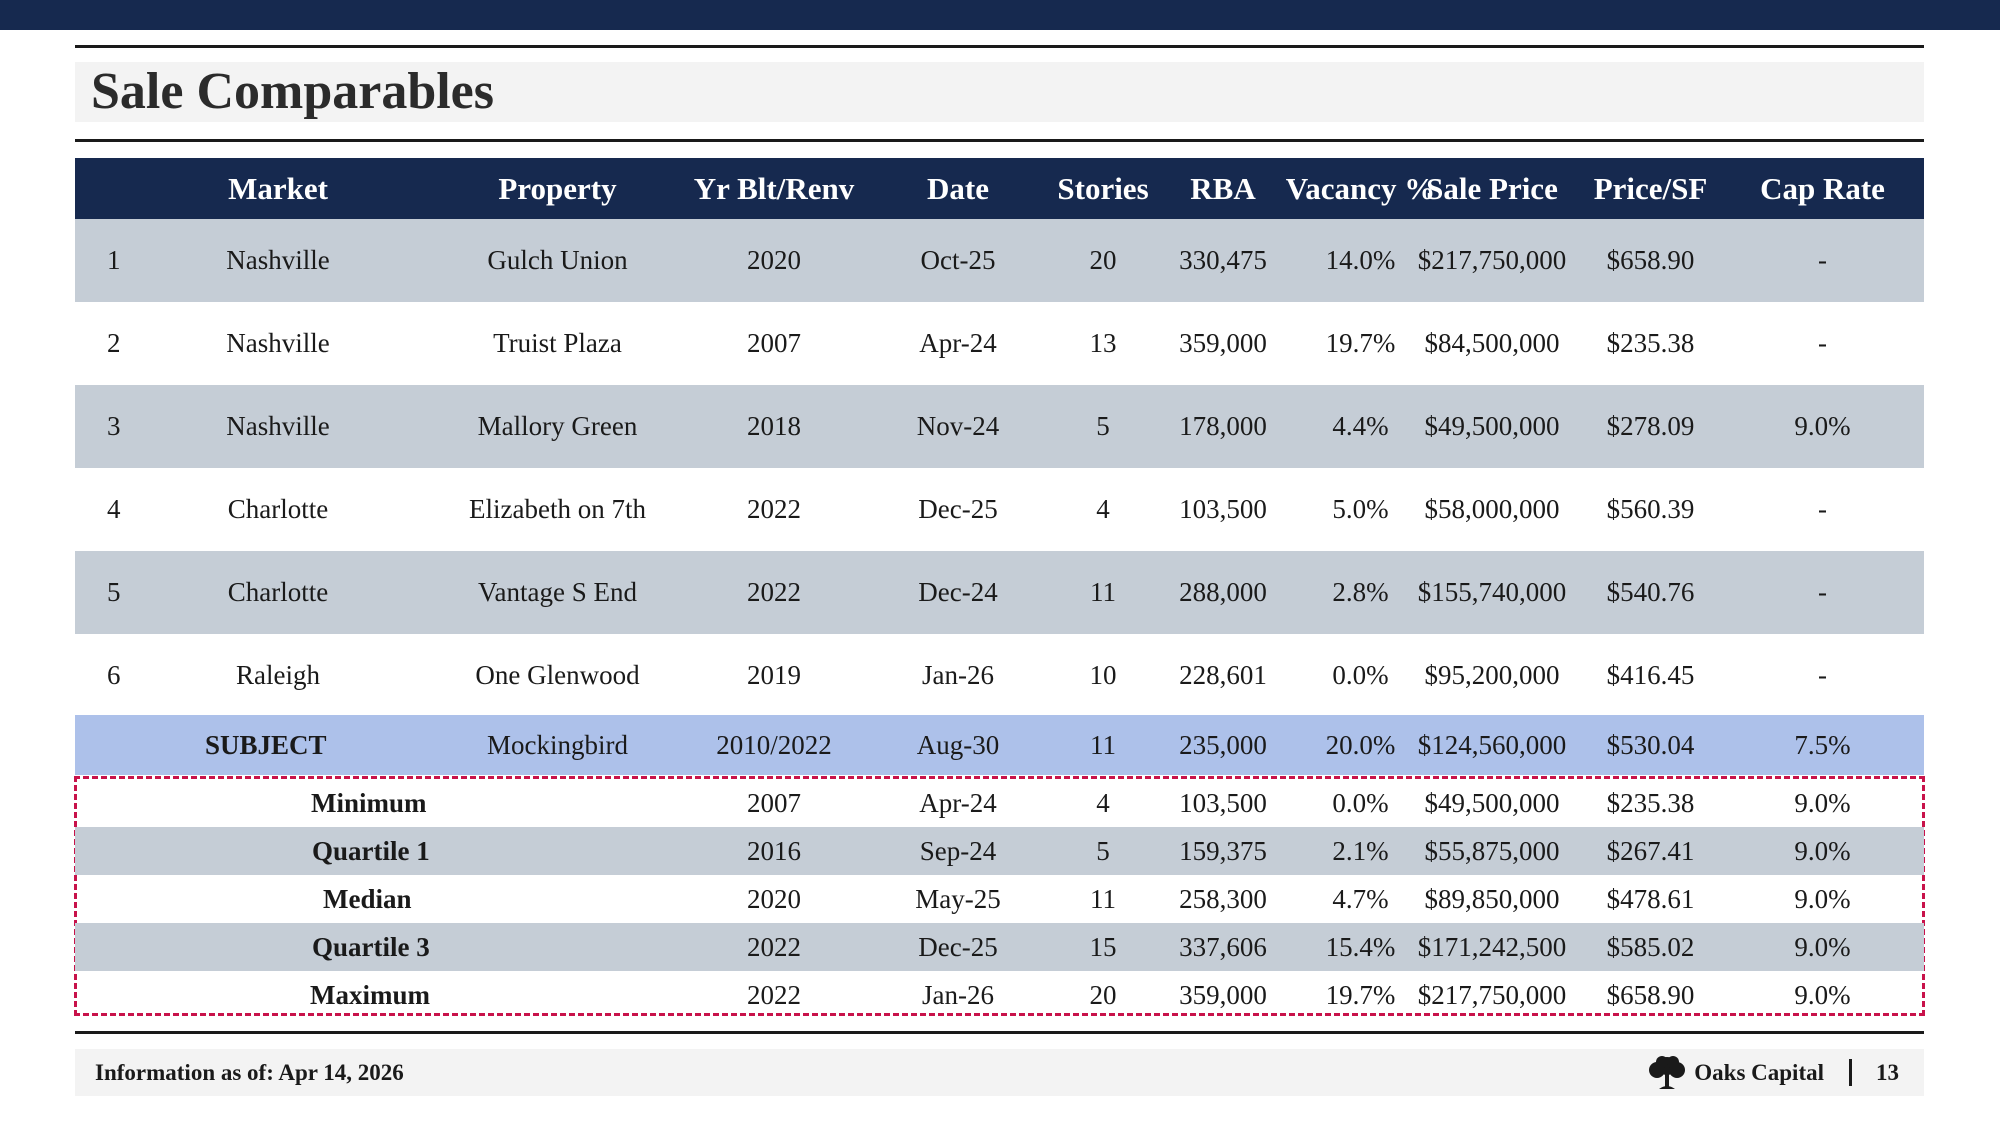 This screenshot has width=2000, height=1125. What do you see at coordinates (1650, 188) in the screenshot?
I see `header-price-sf: Price/SF` at bounding box center [1650, 188].